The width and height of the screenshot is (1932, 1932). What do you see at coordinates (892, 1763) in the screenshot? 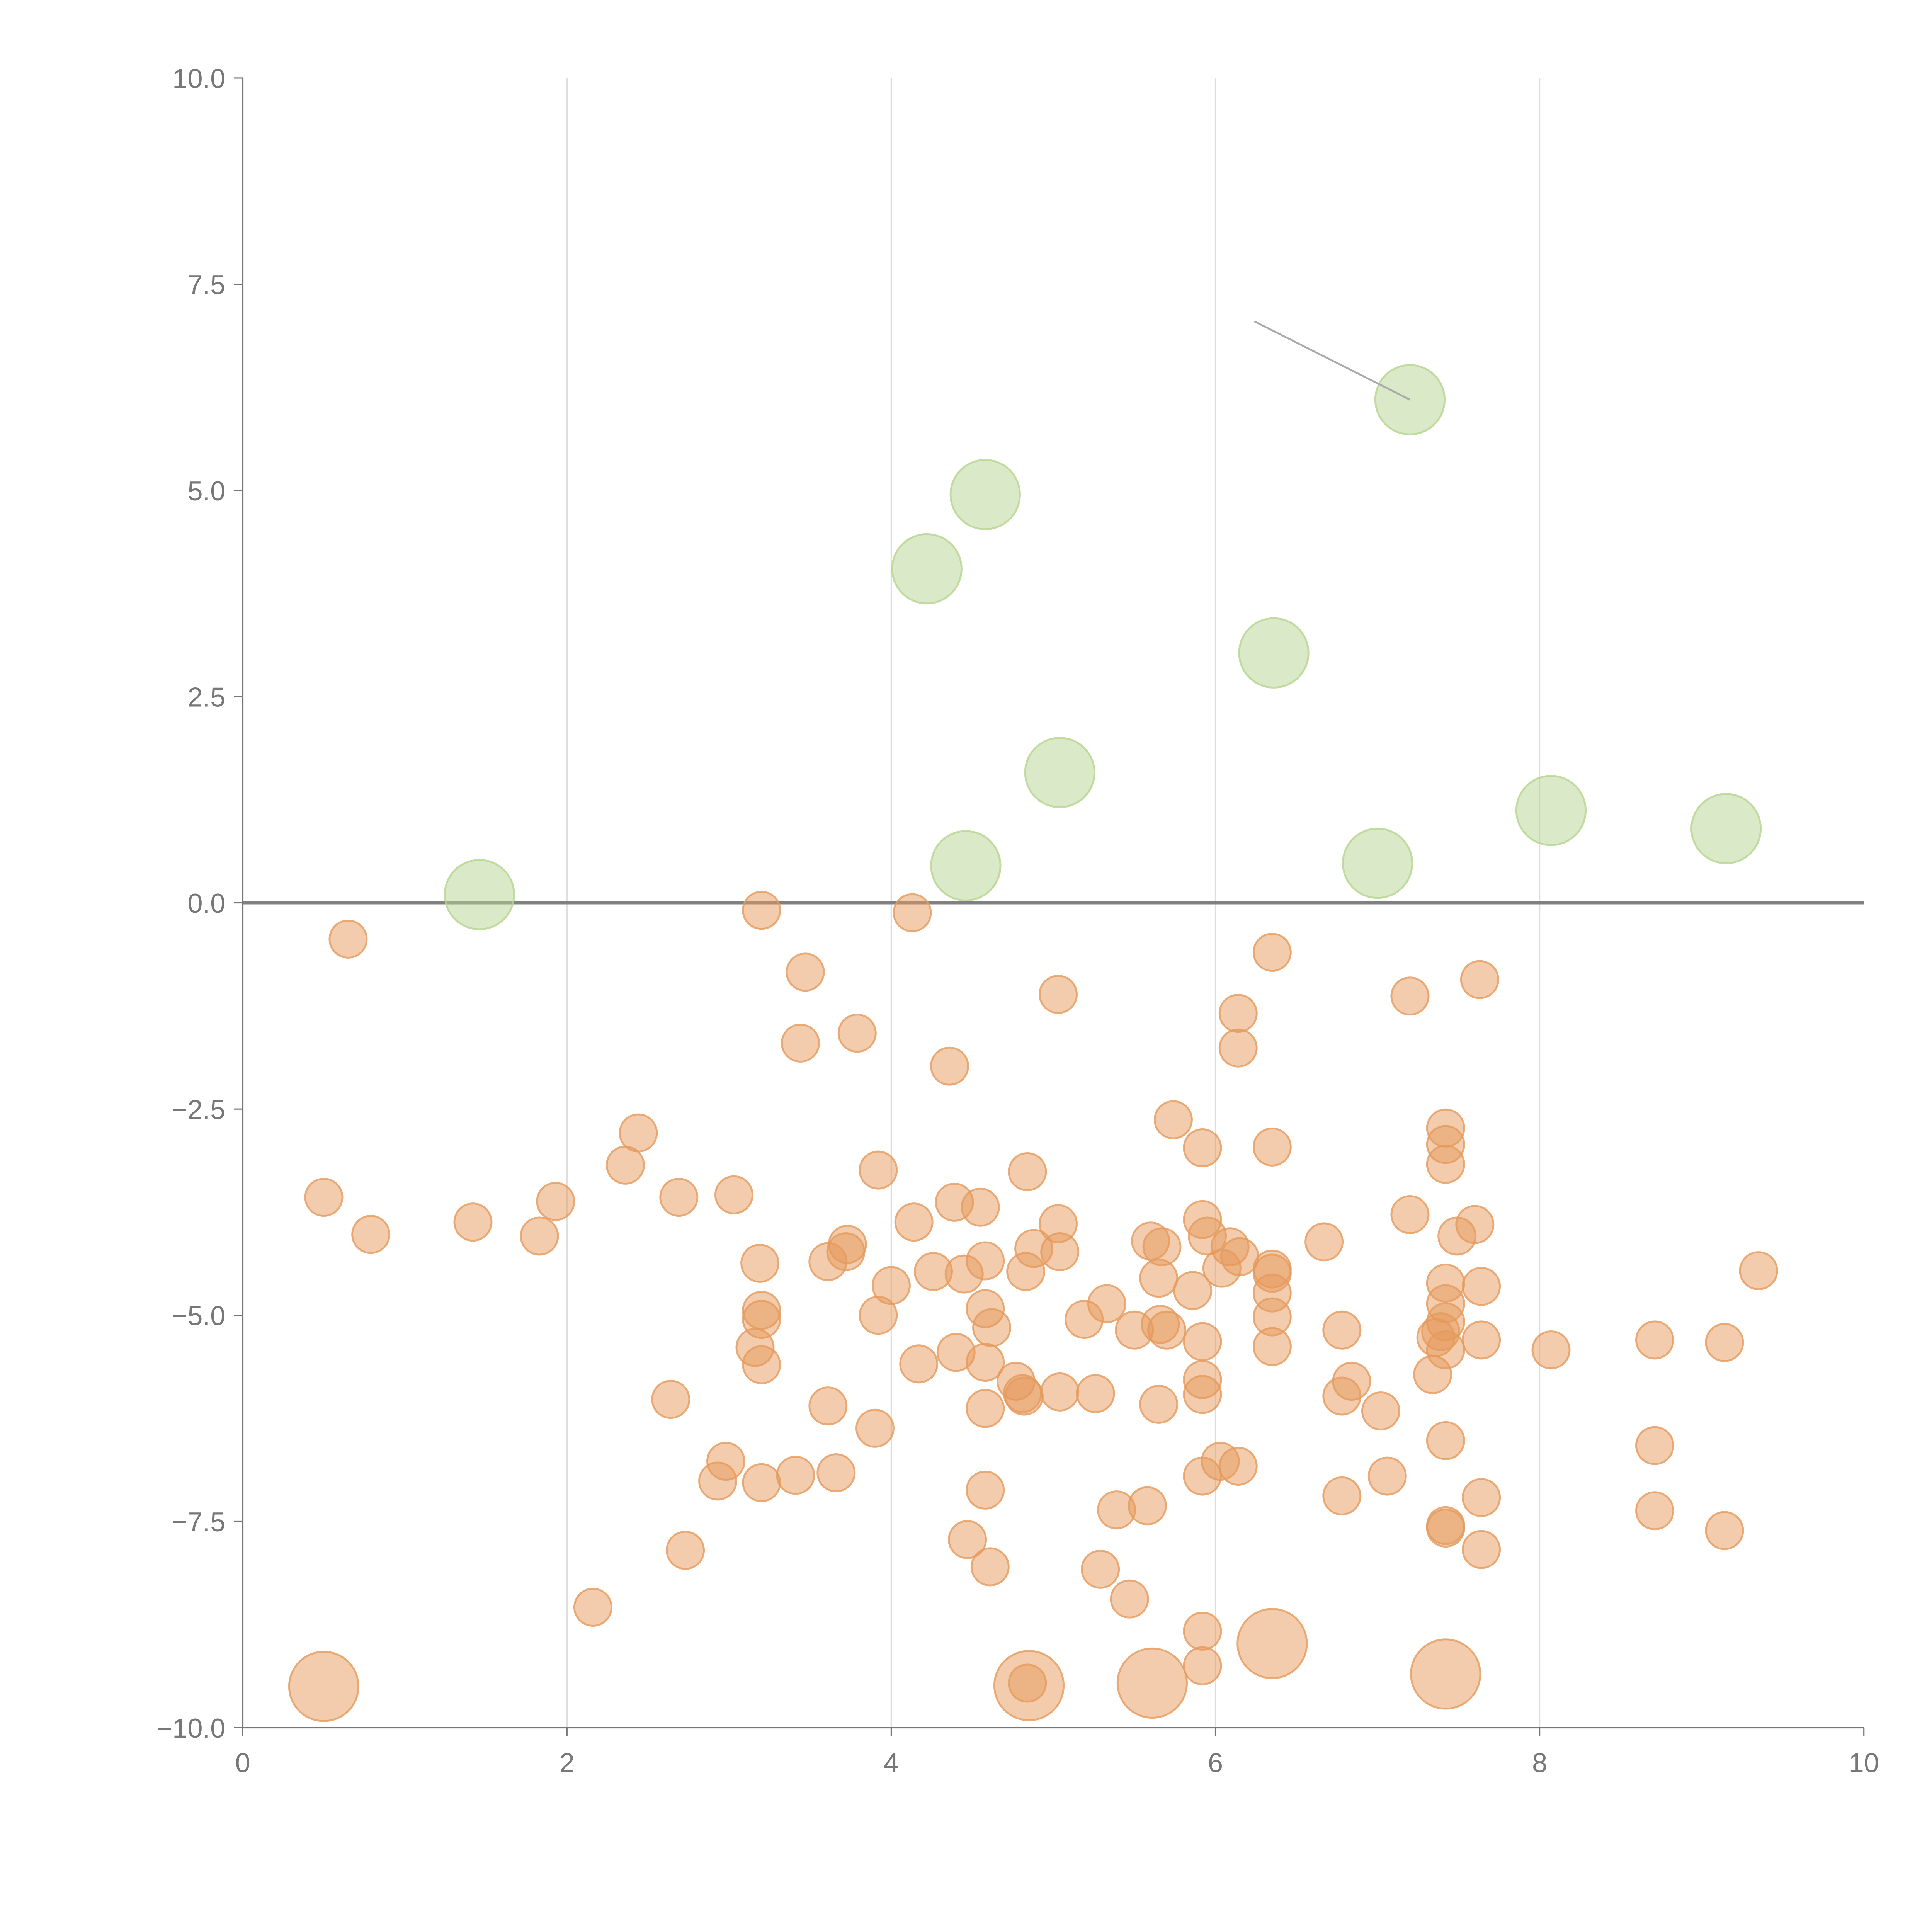
I see `x-tick-label: 4` at bounding box center [892, 1763].